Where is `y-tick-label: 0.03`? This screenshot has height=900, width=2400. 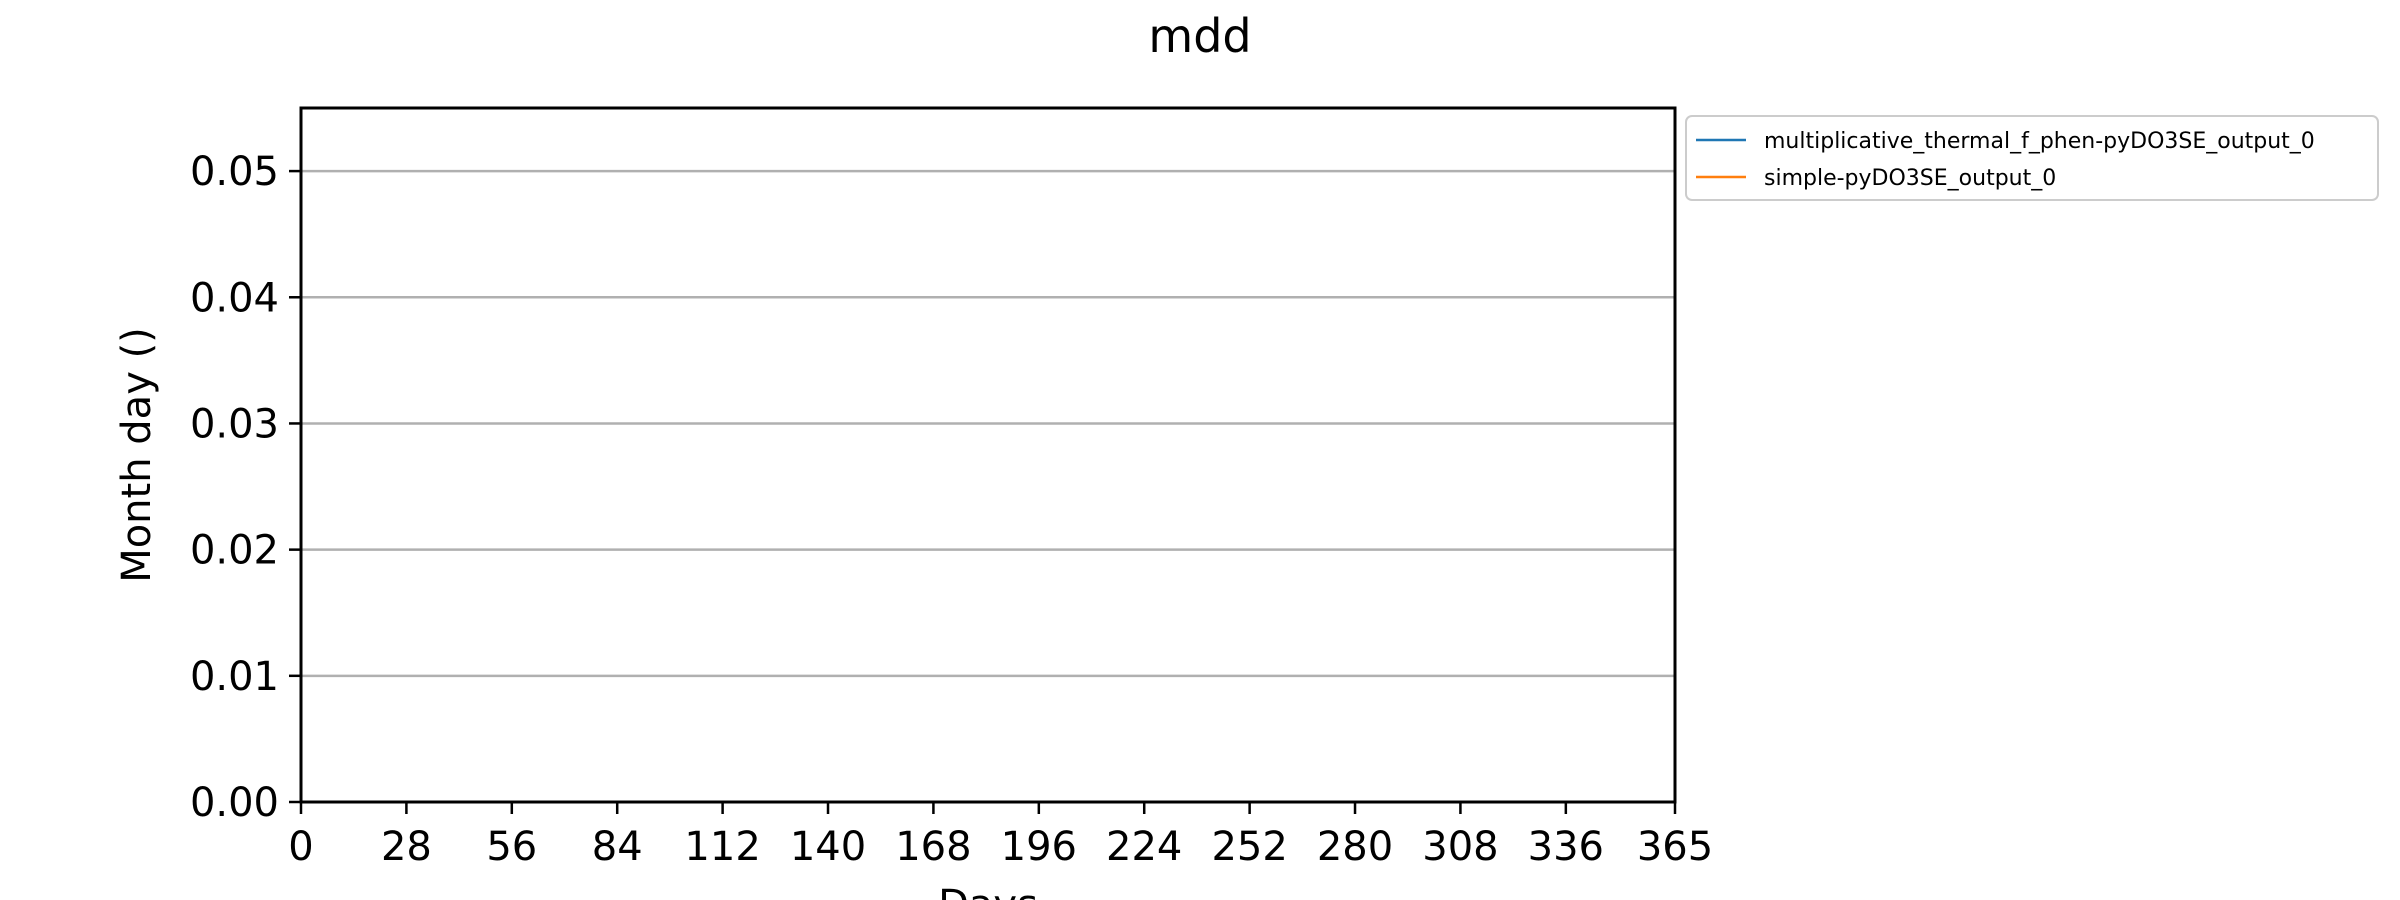
y-tick-label: 0.03 is located at coordinates (234, 424).